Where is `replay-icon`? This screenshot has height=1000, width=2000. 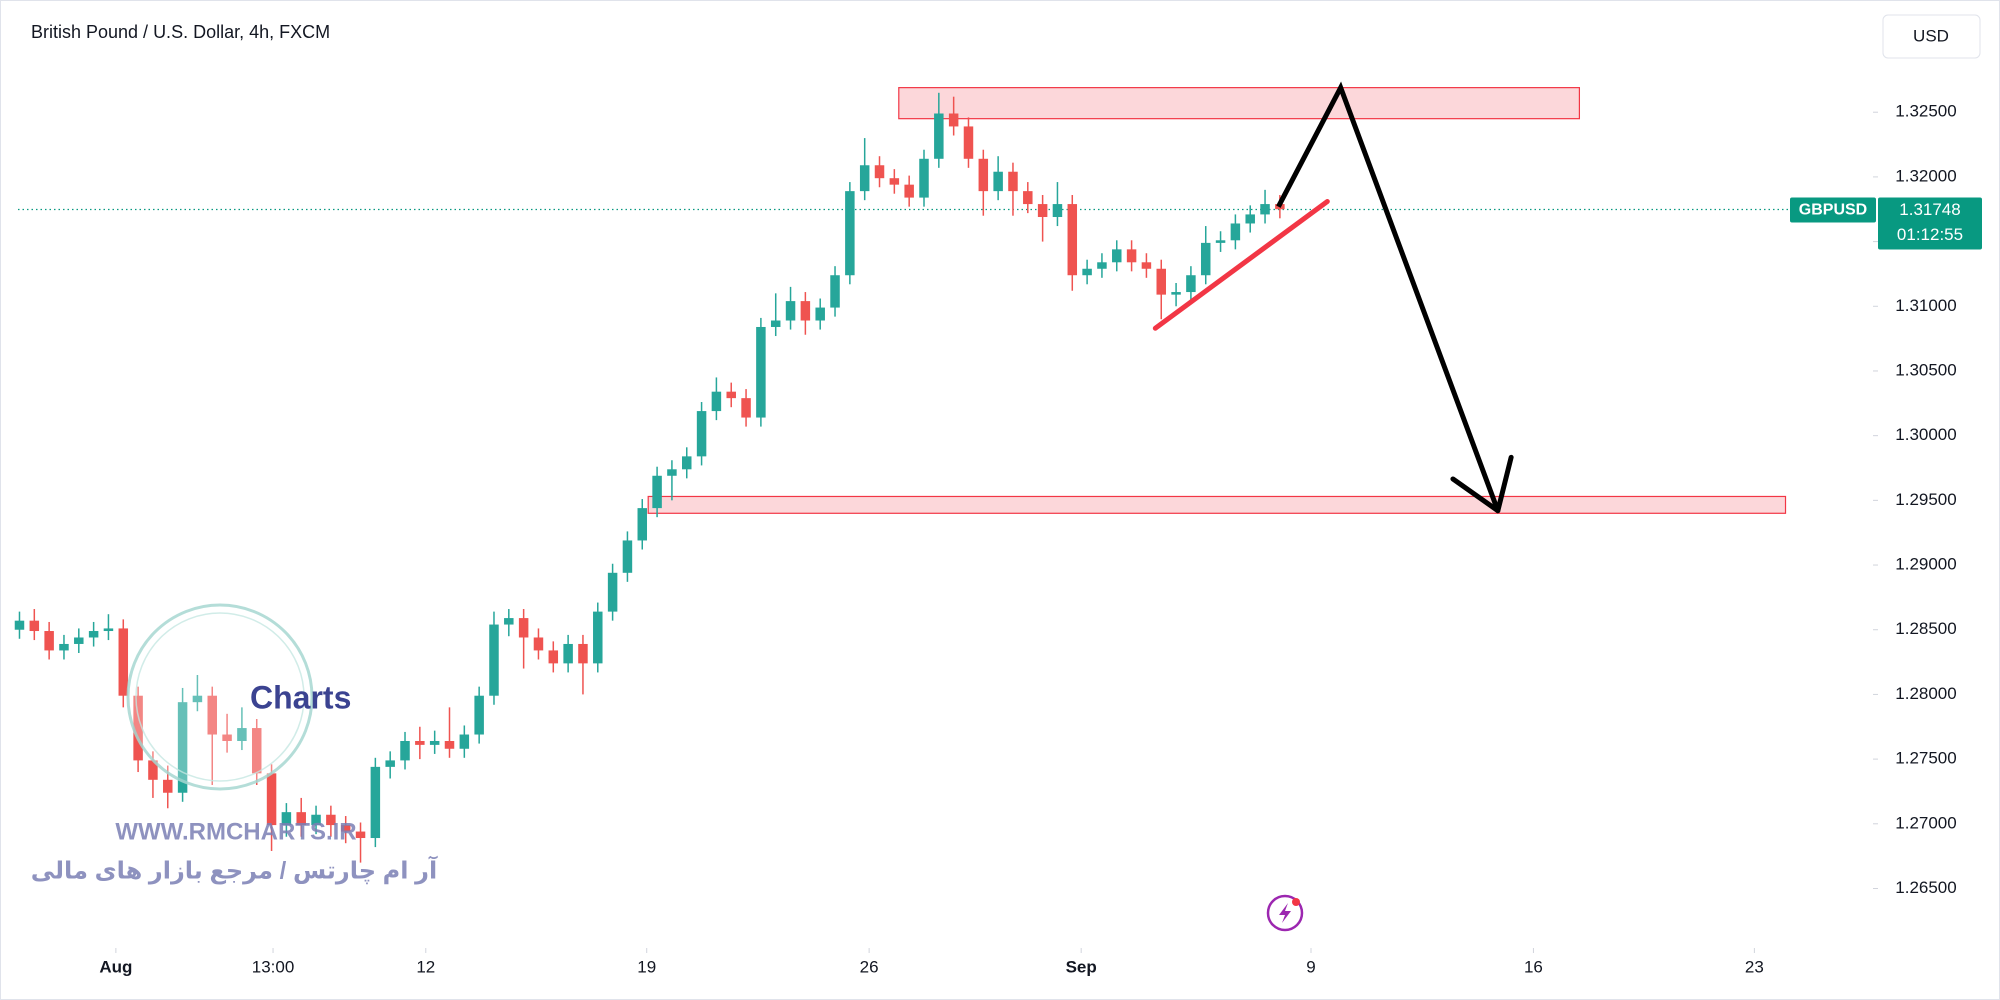
replay-icon is located at coordinates (1285, 913).